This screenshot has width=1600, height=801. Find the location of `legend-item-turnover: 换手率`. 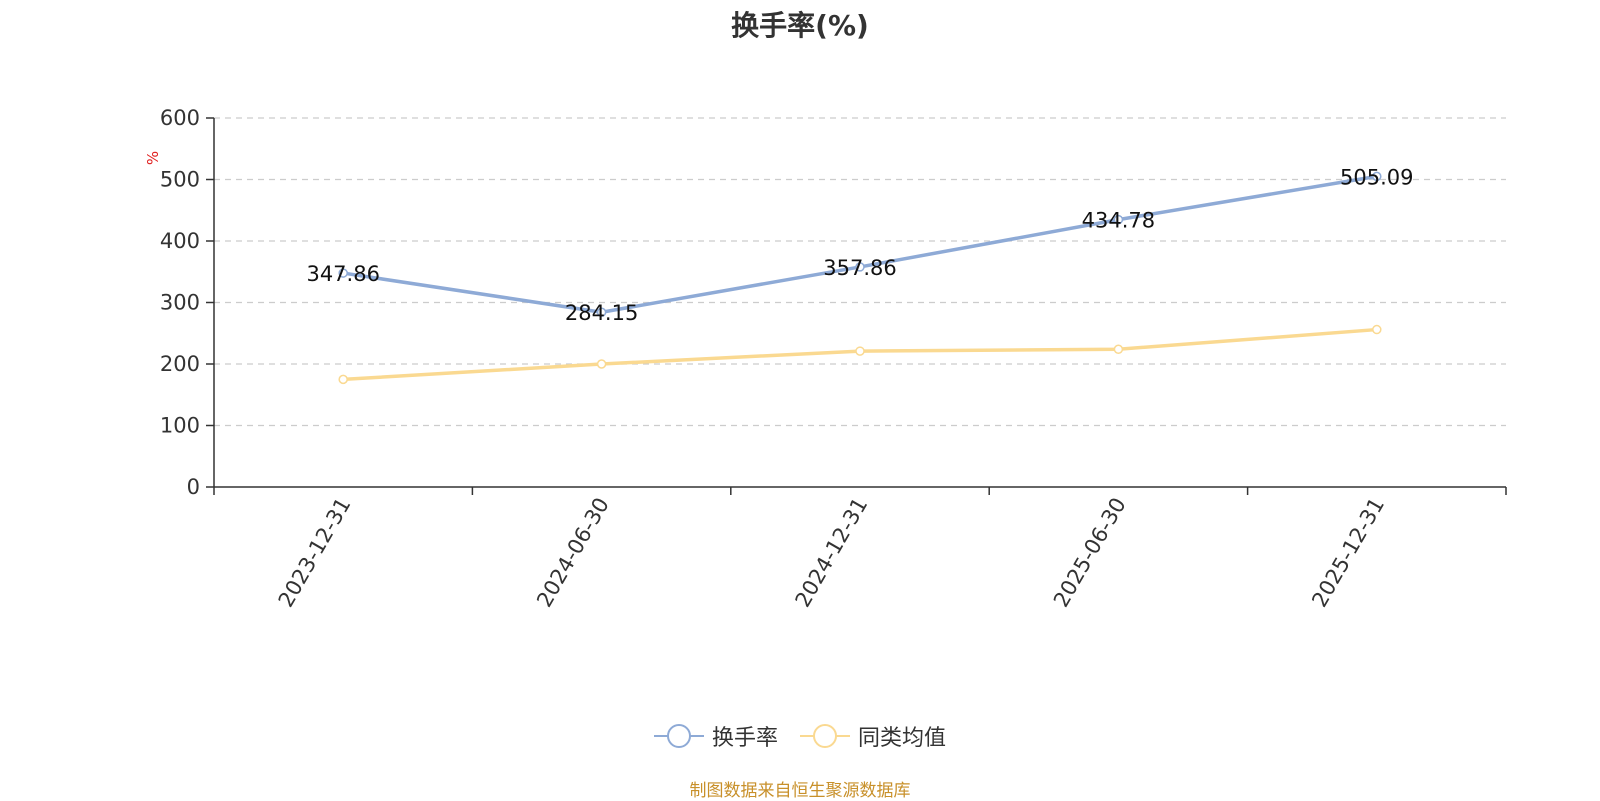

legend-item-turnover: 换手率 is located at coordinates (715, 736).